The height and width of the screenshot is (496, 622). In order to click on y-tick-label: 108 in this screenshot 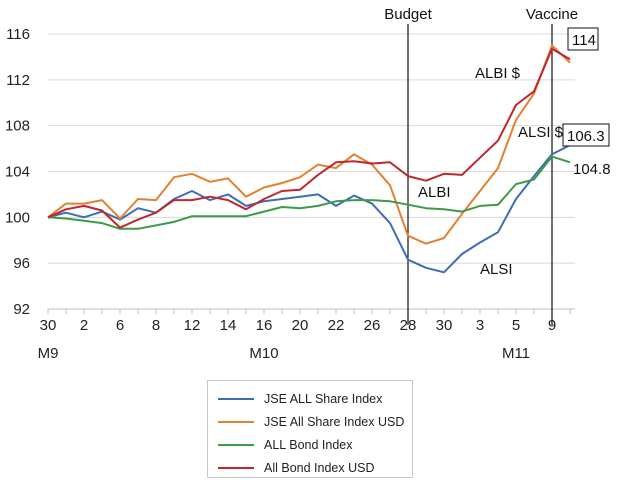, I will do `click(17, 126)`.